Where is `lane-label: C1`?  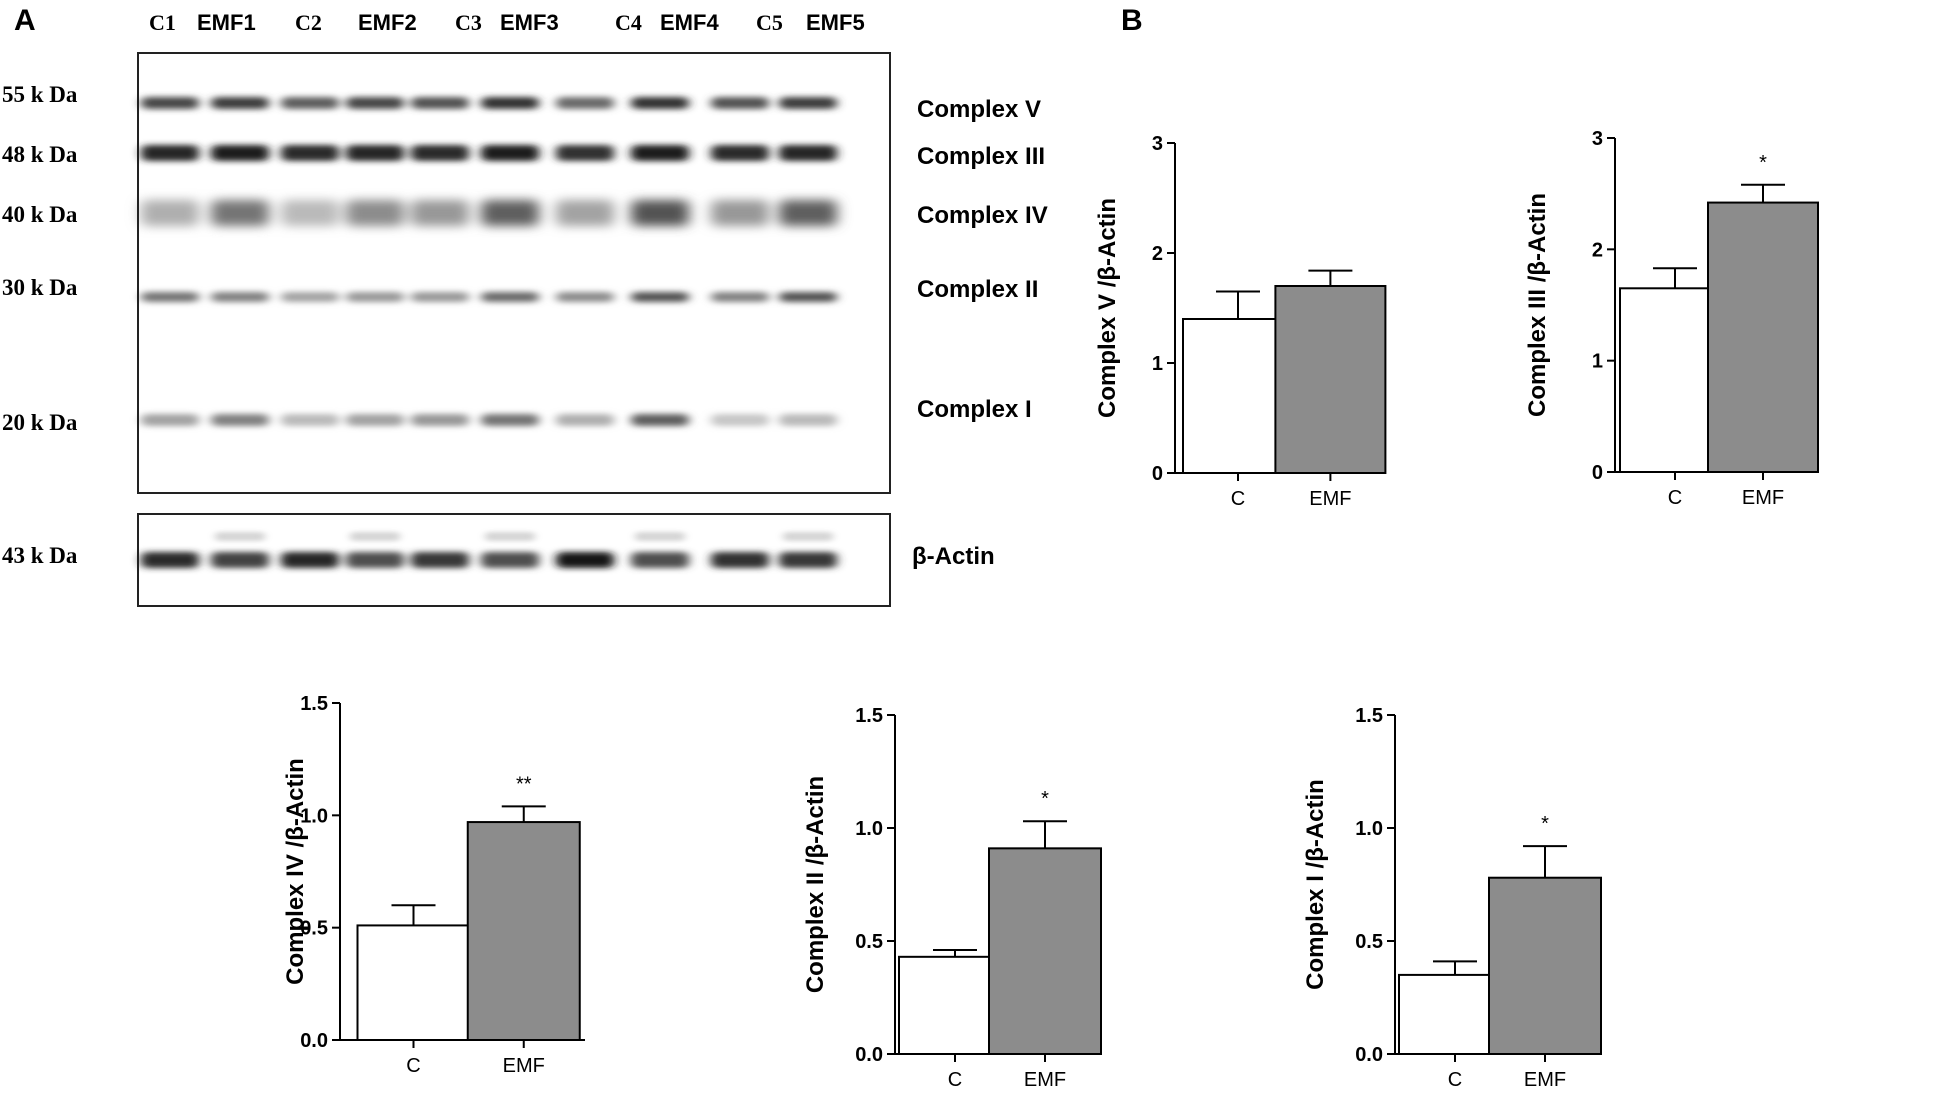 lane-label: C1 is located at coordinates (162, 22).